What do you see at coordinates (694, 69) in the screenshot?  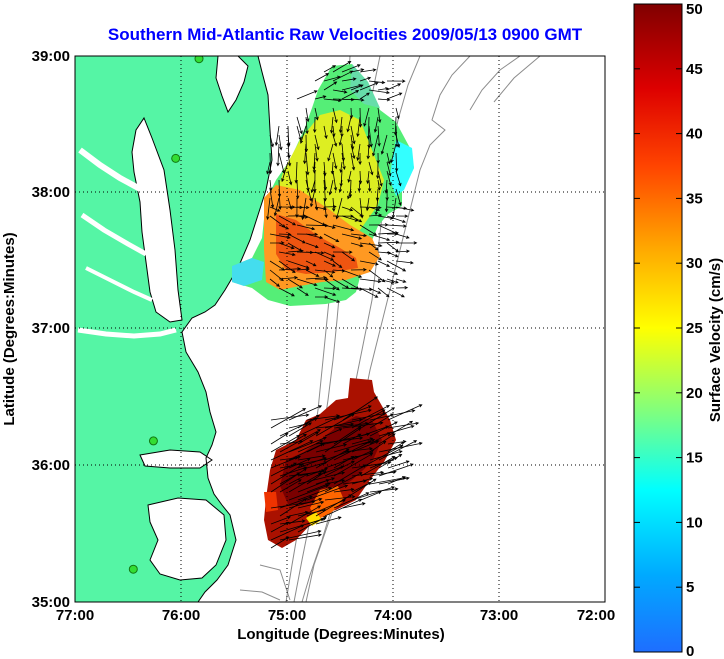 I see `colorbar-tick-label: 45` at bounding box center [694, 69].